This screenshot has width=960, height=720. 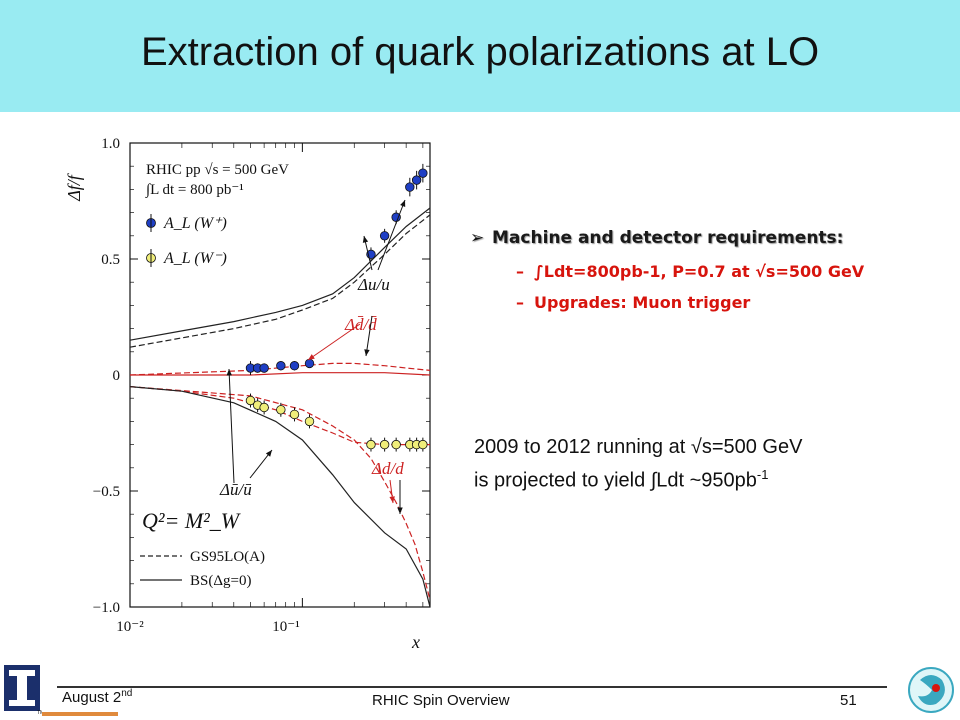 What do you see at coordinates (117, 376) in the screenshot?
I see `y-tick-0: 0` at bounding box center [117, 376].